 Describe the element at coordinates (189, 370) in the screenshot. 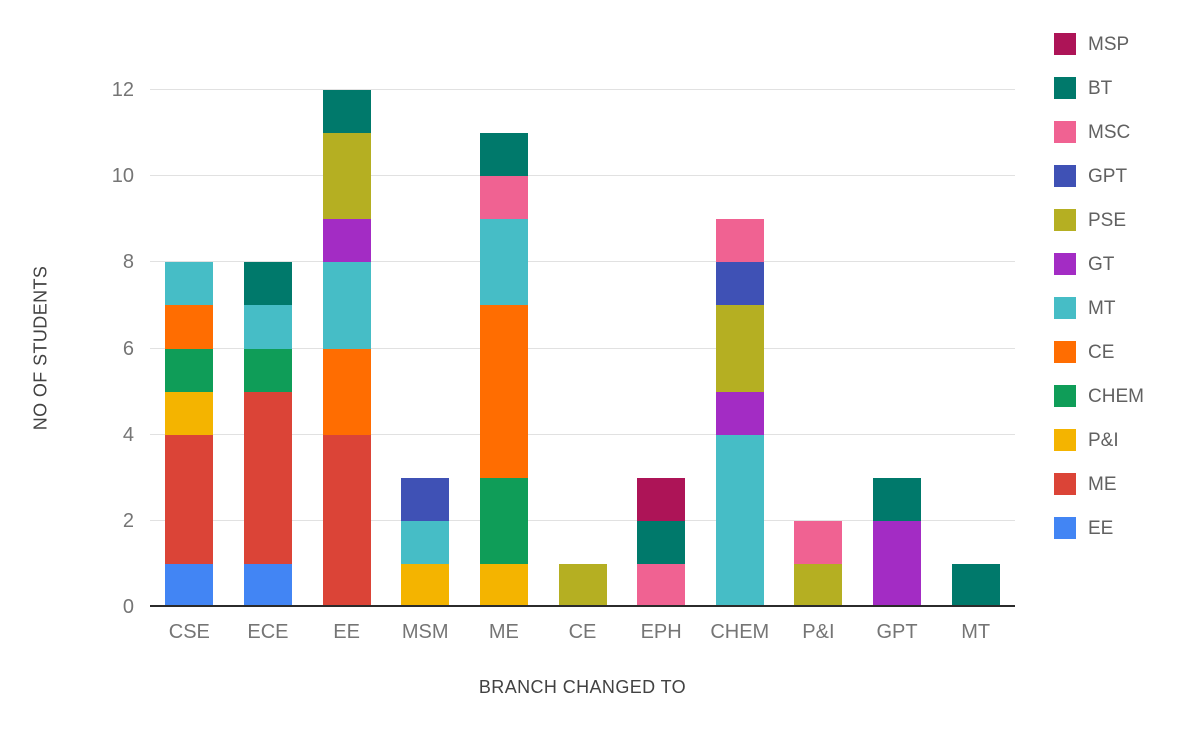

I see `bar-segment-CSE-CHEM` at that location.